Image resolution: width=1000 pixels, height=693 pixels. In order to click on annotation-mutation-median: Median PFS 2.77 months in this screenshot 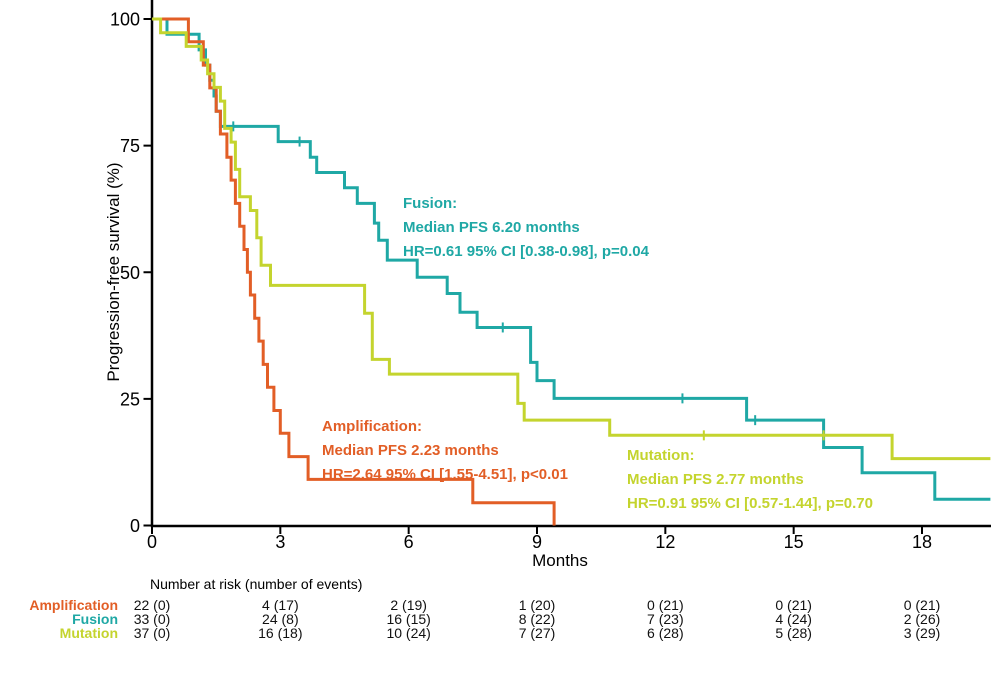, I will do `click(715, 479)`.